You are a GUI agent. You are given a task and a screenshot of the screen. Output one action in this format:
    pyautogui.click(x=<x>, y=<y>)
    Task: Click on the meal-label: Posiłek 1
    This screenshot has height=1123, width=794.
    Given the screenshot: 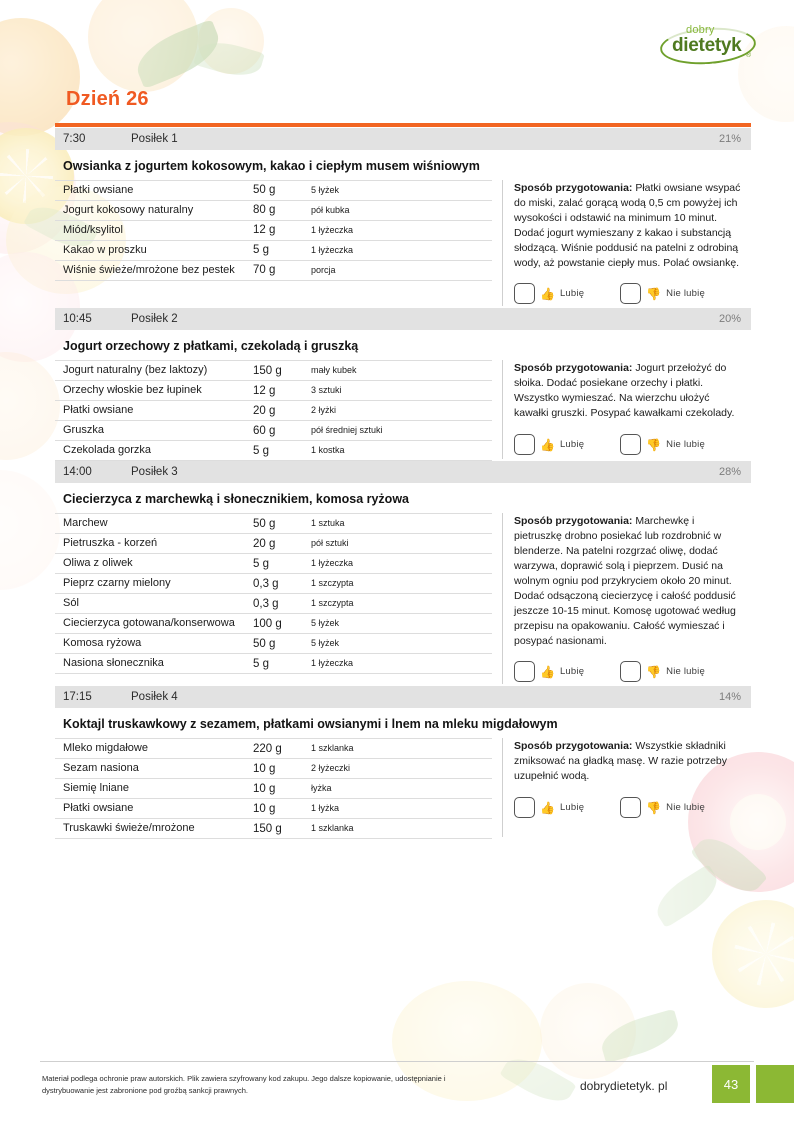 What is the action you would take?
    pyautogui.click(x=154, y=139)
    